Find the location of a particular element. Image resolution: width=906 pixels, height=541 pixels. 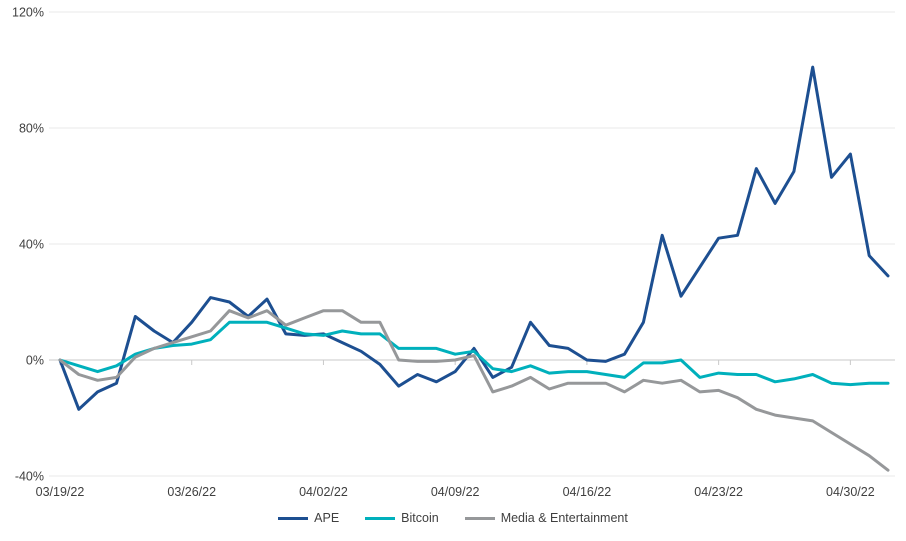

legend-label-bitcoin: Bitcoin is located at coordinates (420, 518).